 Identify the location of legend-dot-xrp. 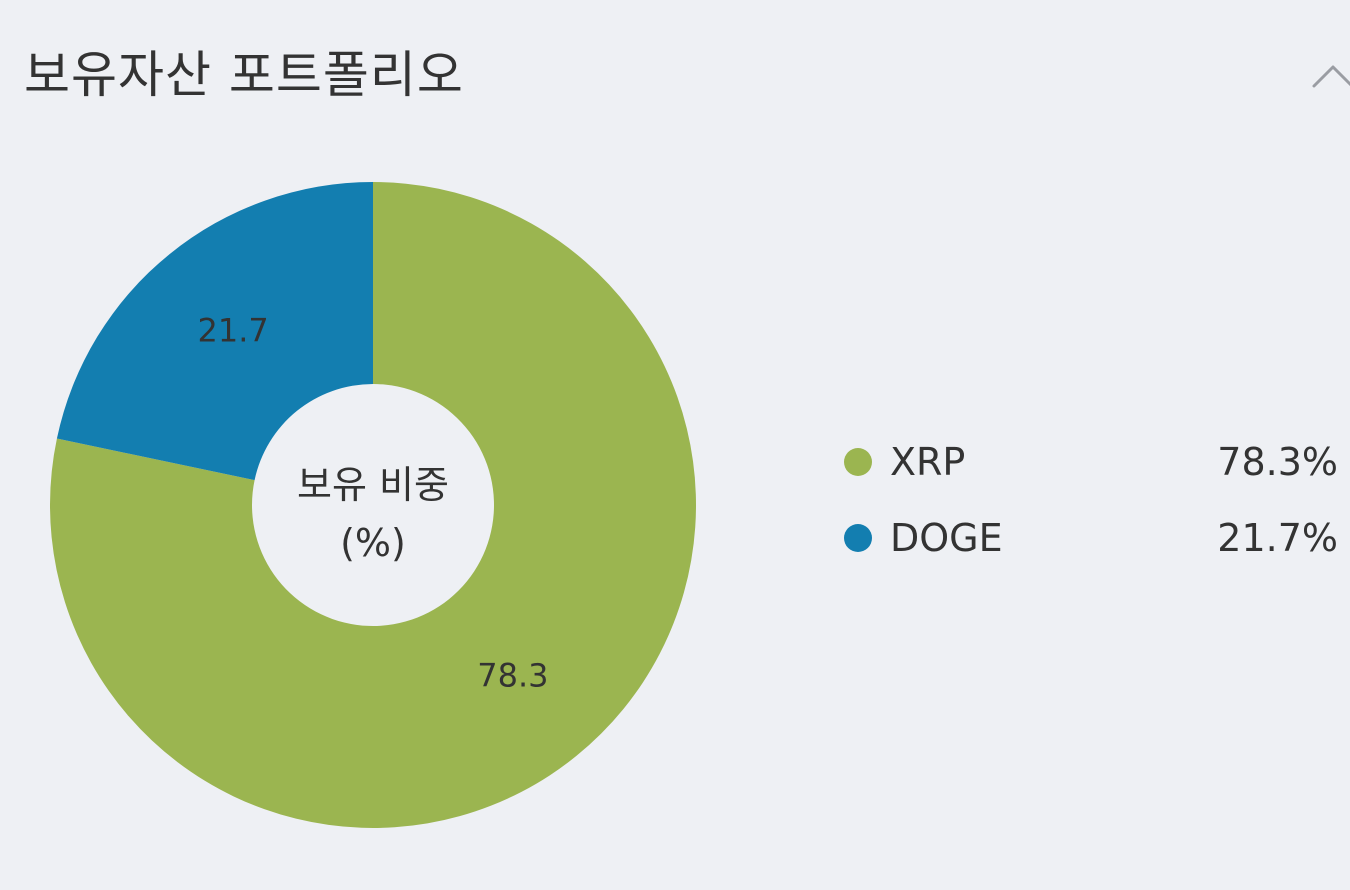
(858, 462).